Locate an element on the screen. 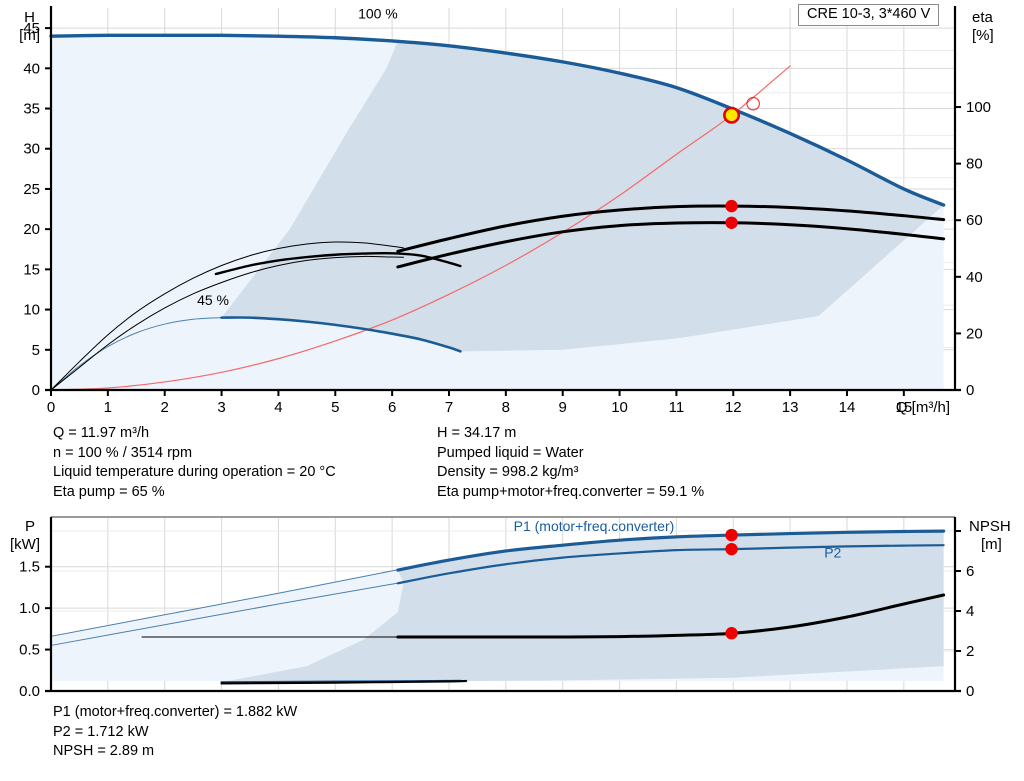 The height and width of the screenshot is (781, 1024). tick-label-power: 1.0 is located at coordinates (29, 608).